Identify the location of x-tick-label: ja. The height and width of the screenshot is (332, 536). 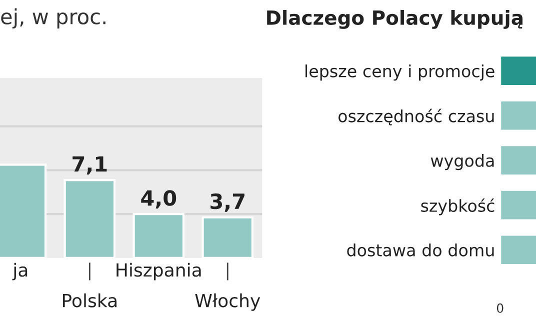
(20, 271).